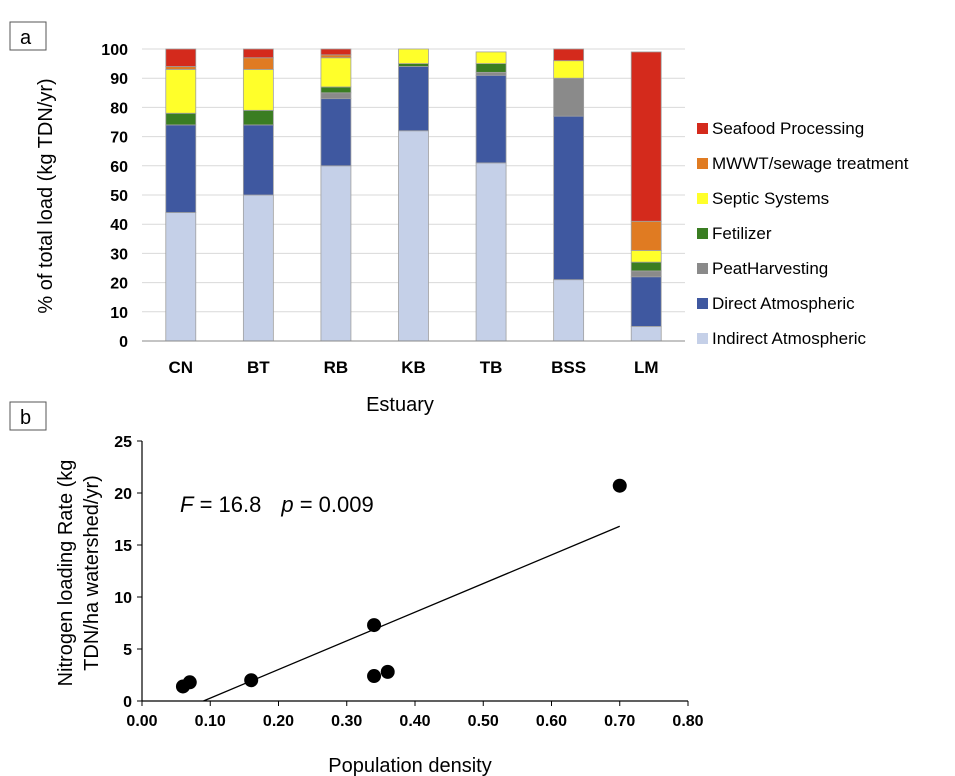 Image resolution: width=955 pixels, height=776 pixels. What do you see at coordinates (119, 167) in the screenshot?
I see `y-tick-label-60: 60` at bounding box center [119, 167].